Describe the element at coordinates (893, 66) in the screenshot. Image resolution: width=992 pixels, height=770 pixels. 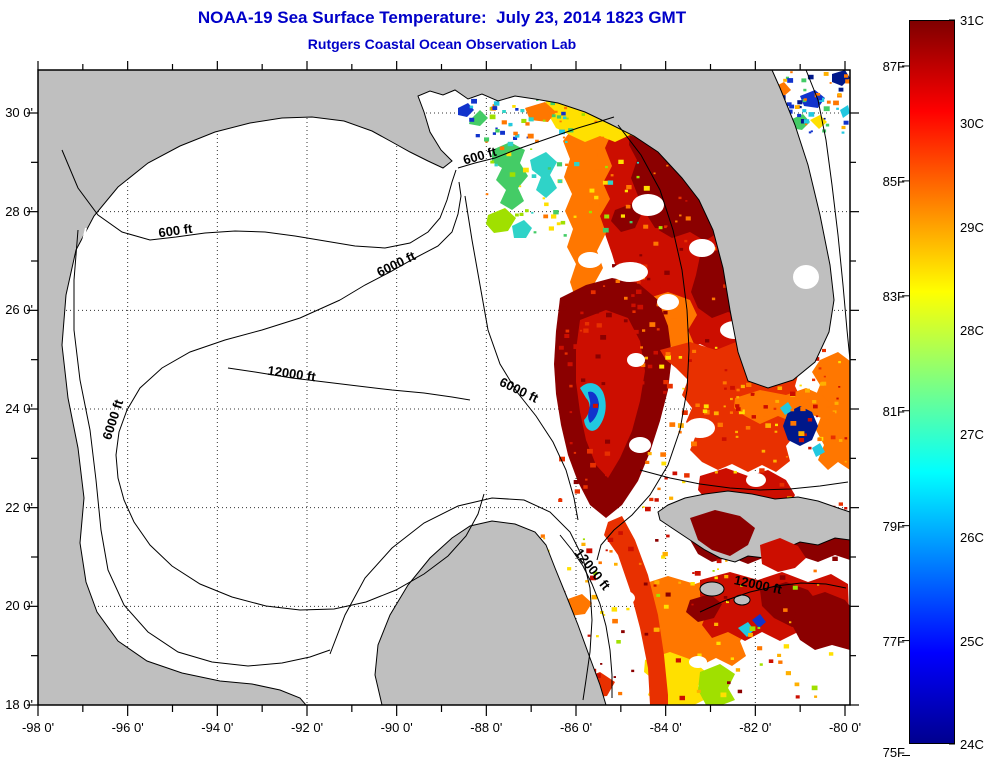
I see `colorbar-label-fahrenheit: 87F` at that location.